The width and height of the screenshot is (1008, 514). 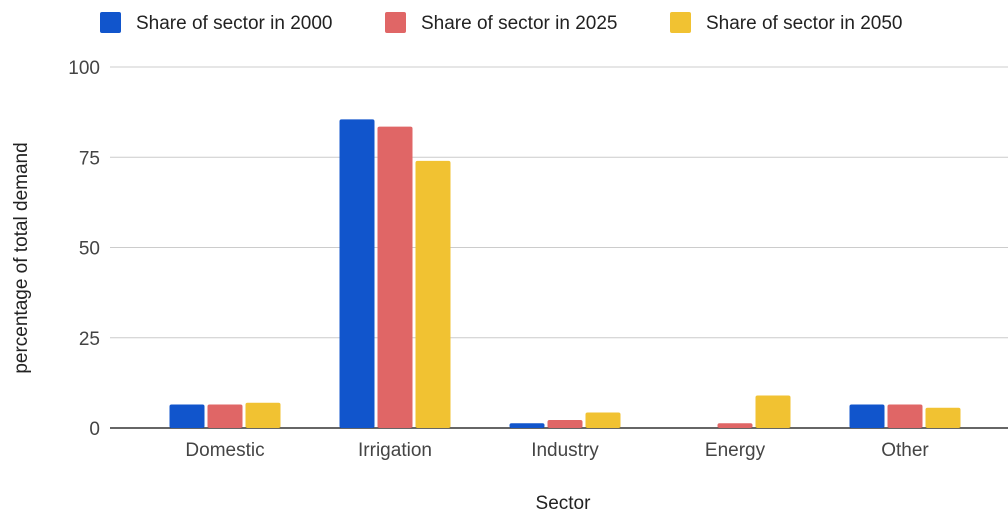 What do you see at coordinates (84, 68) in the screenshot?
I see `y-tick-label: 100` at bounding box center [84, 68].